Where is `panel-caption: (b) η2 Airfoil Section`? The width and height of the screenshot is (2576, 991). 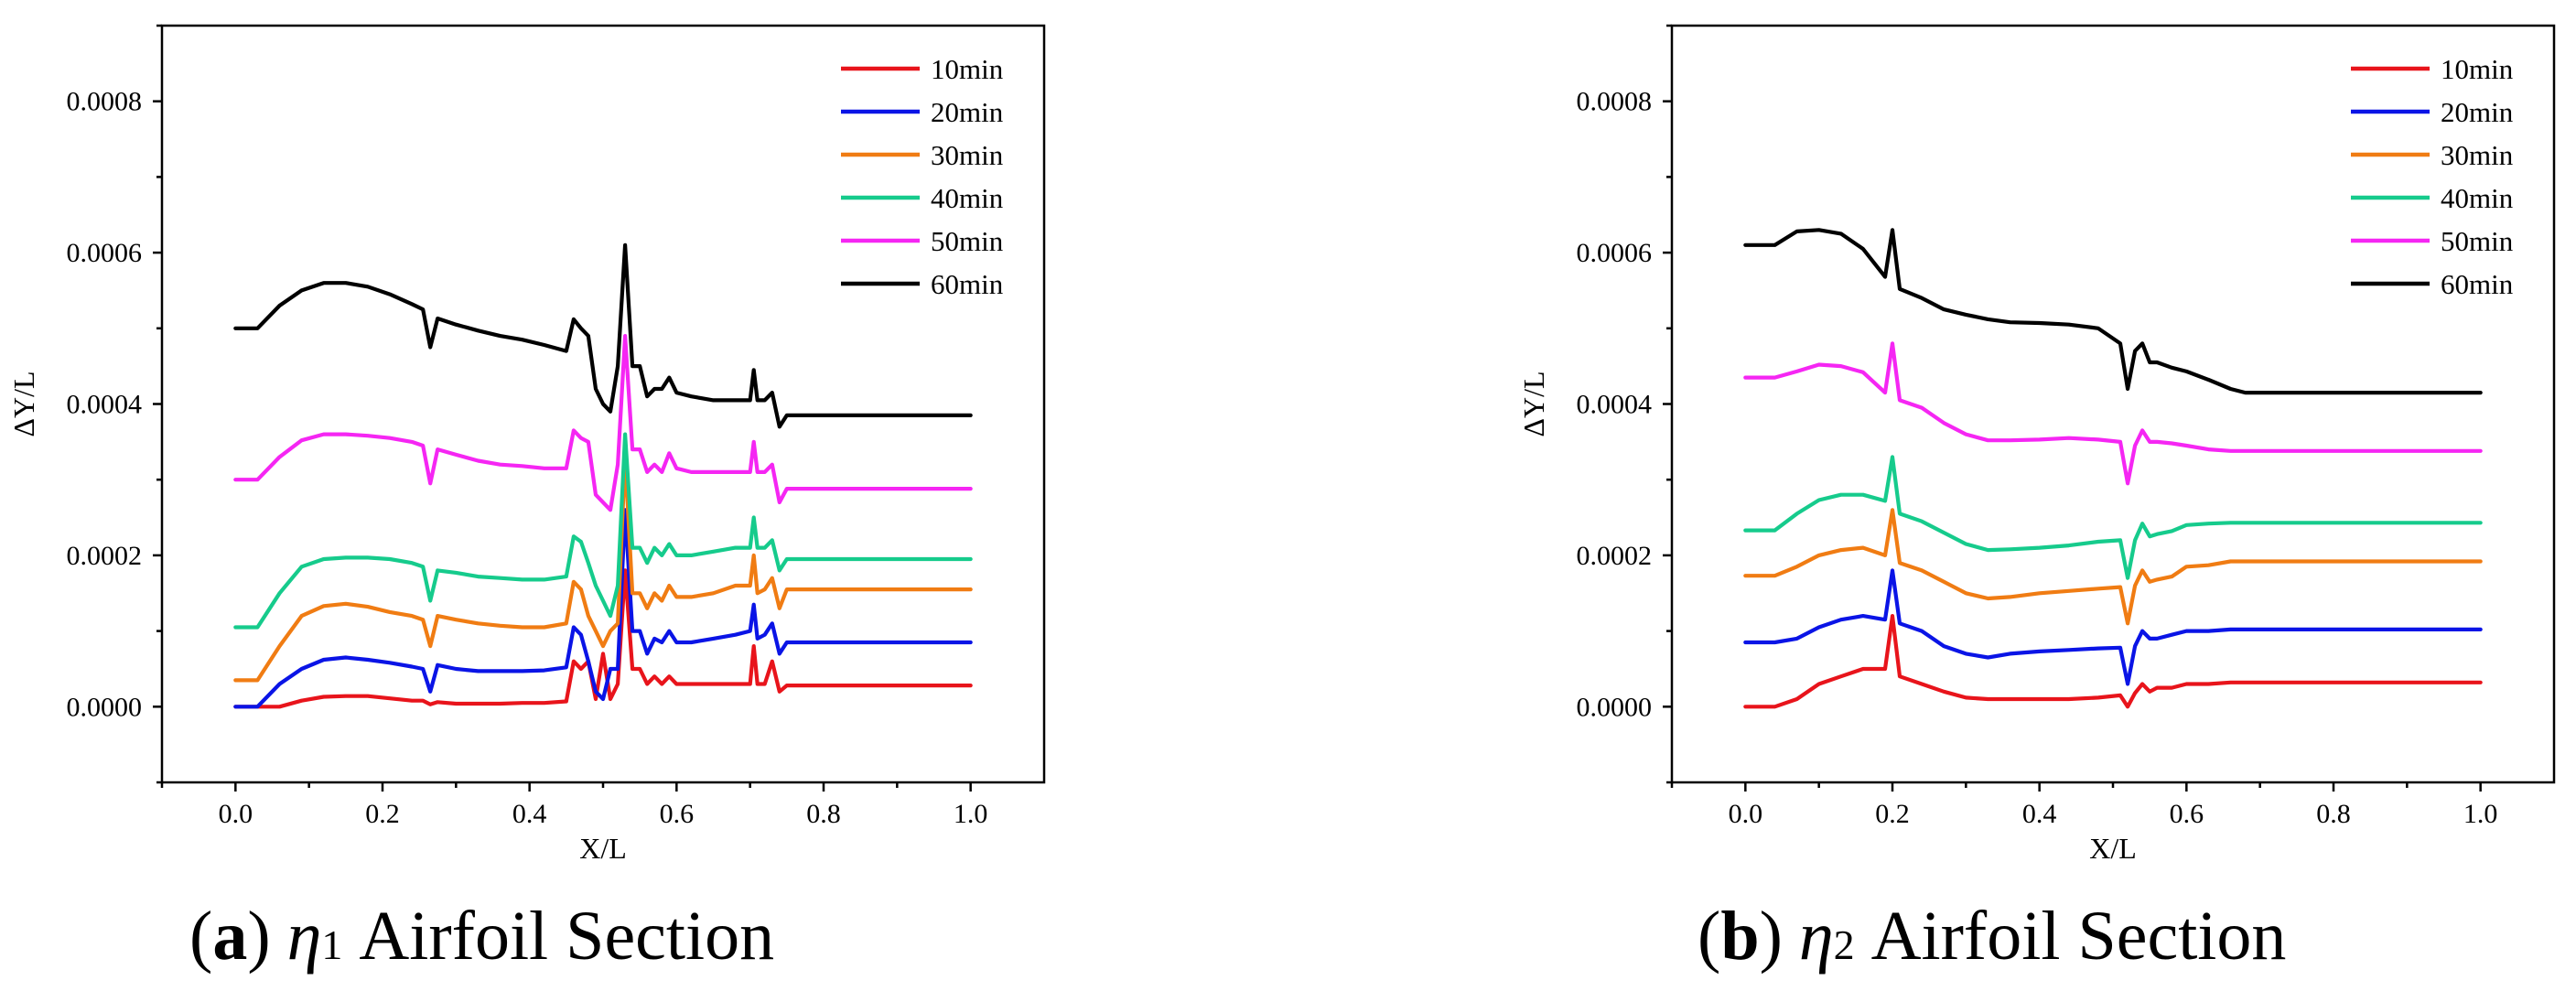 panel-caption: (b) η2 Airfoil Section is located at coordinates (1992, 936).